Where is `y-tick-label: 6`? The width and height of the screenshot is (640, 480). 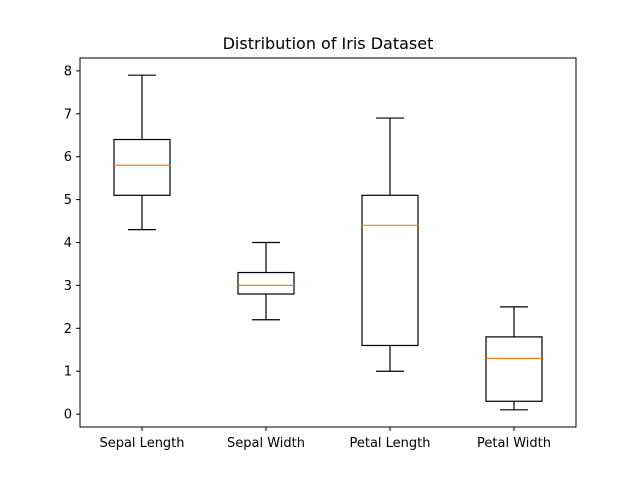
y-tick-label: 6 is located at coordinates (68, 157).